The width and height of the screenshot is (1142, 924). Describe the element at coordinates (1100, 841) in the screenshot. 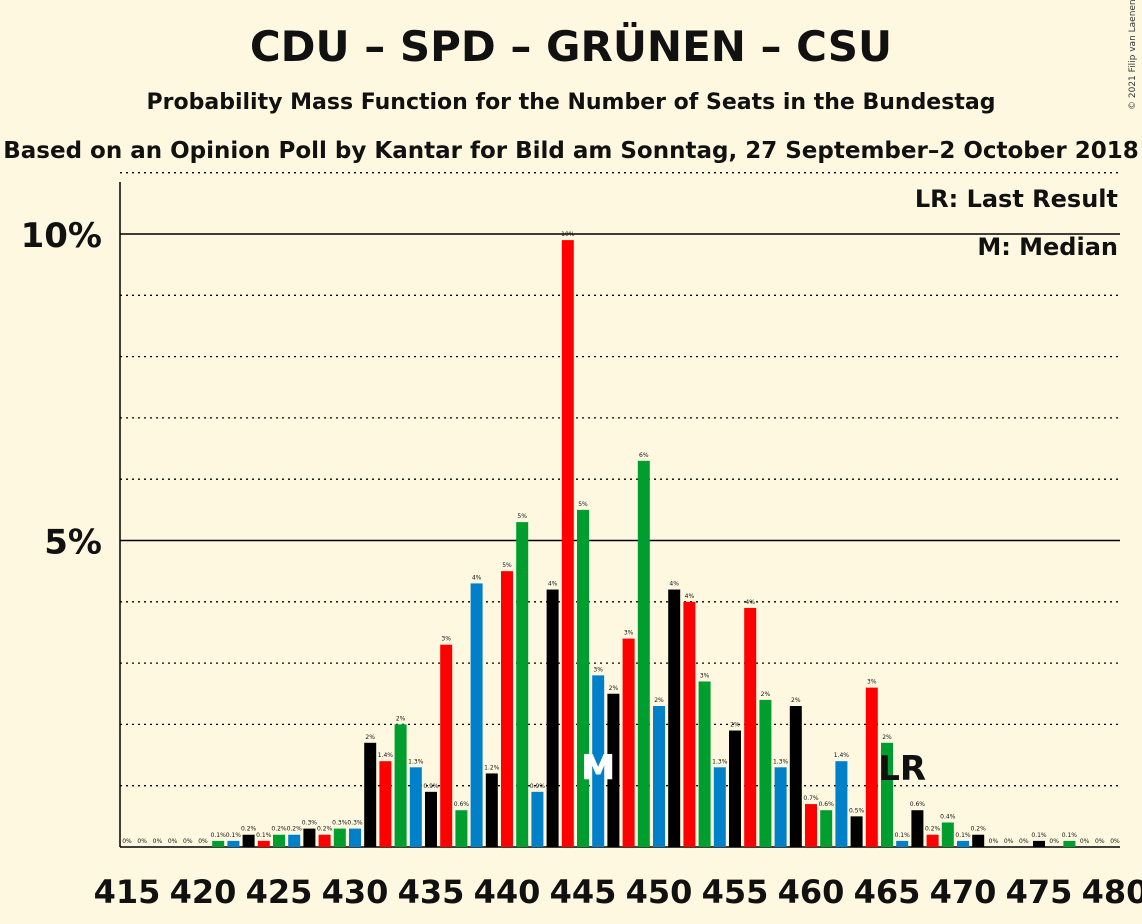

I see `value-label-seat-479: 0%` at that location.